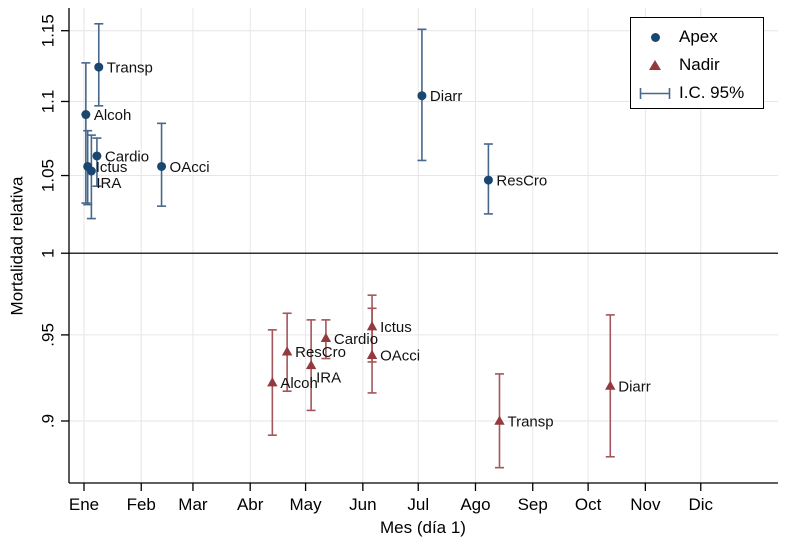 This screenshot has height=545, width=787. I want to click on x-tick-label: Jun, so click(362, 504).